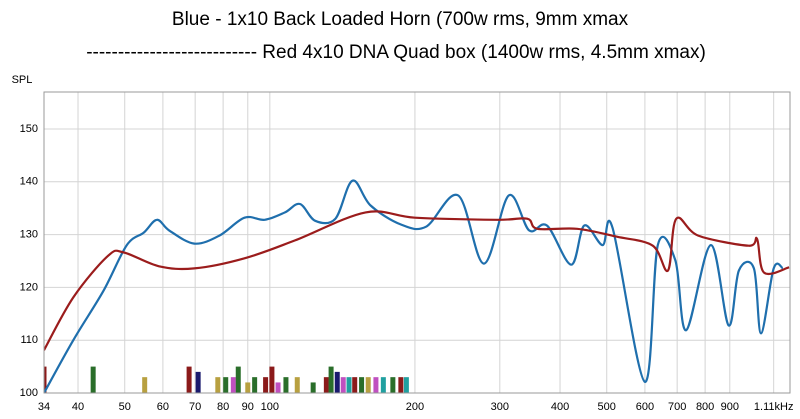 This screenshot has height=419, width=800. What do you see at coordinates (730, 407) in the screenshot?
I see `x-tick-label: 900` at bounding box center [730, 407].